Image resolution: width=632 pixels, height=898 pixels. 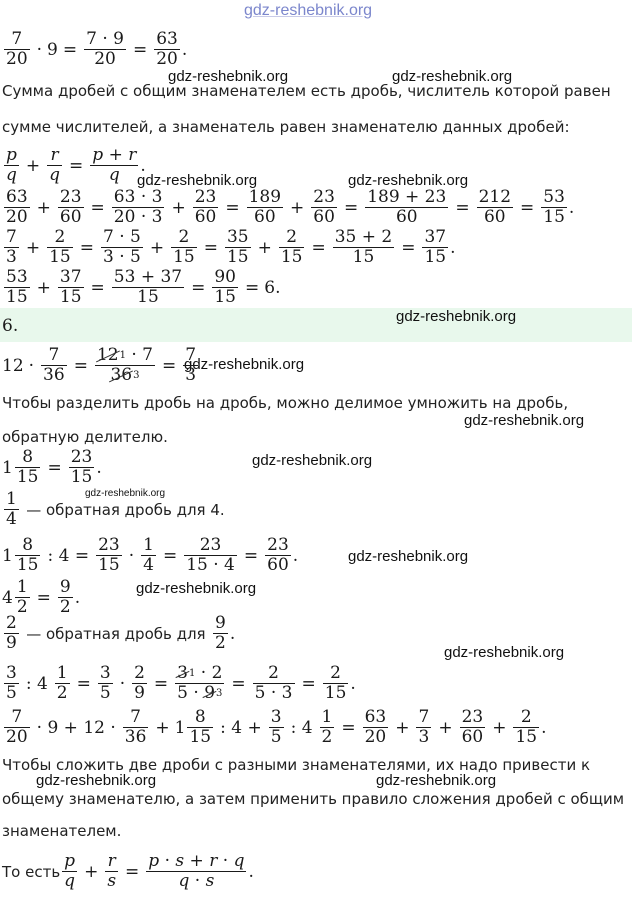 What do you see at coordinates (31, 871) in the screenshot?
I see `text-inline: То есть` at bounding box center [31, 871].